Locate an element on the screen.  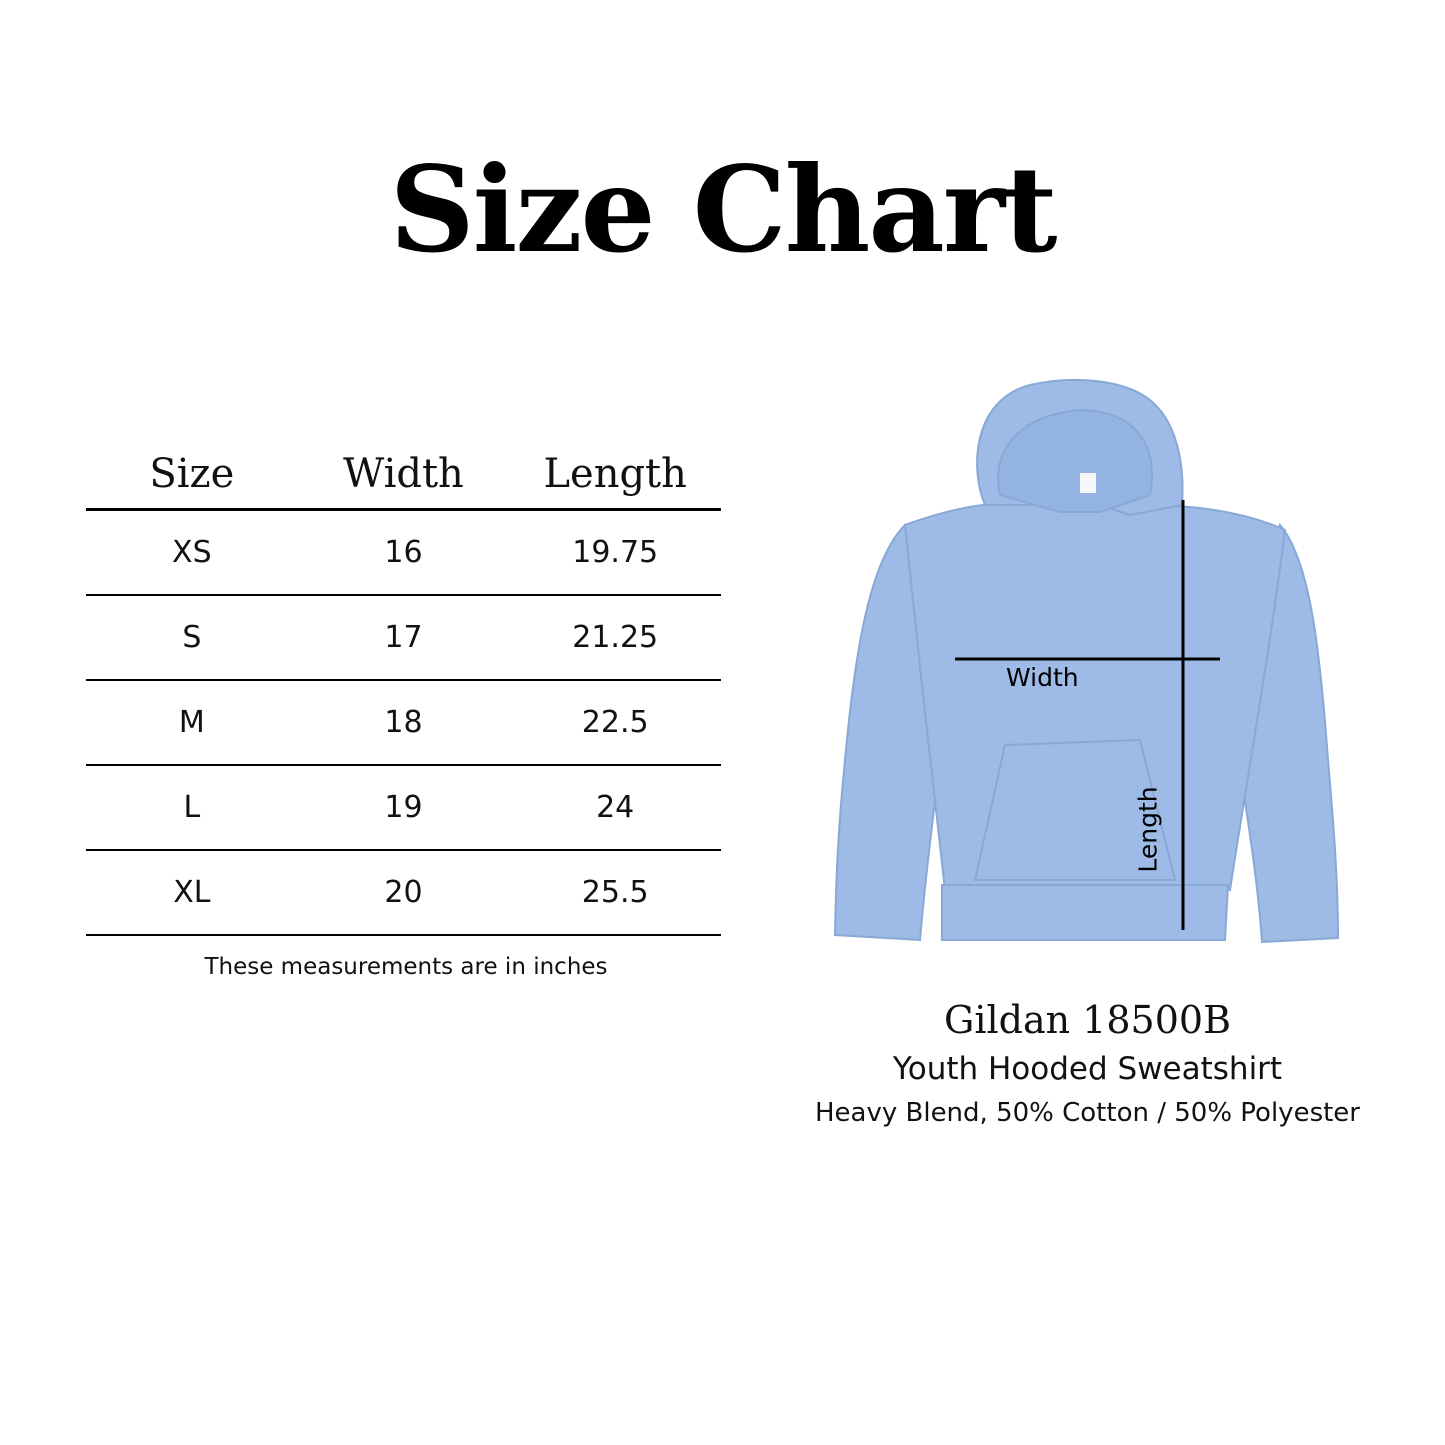
cell-width: 19 is located at coordinates (403, 807).